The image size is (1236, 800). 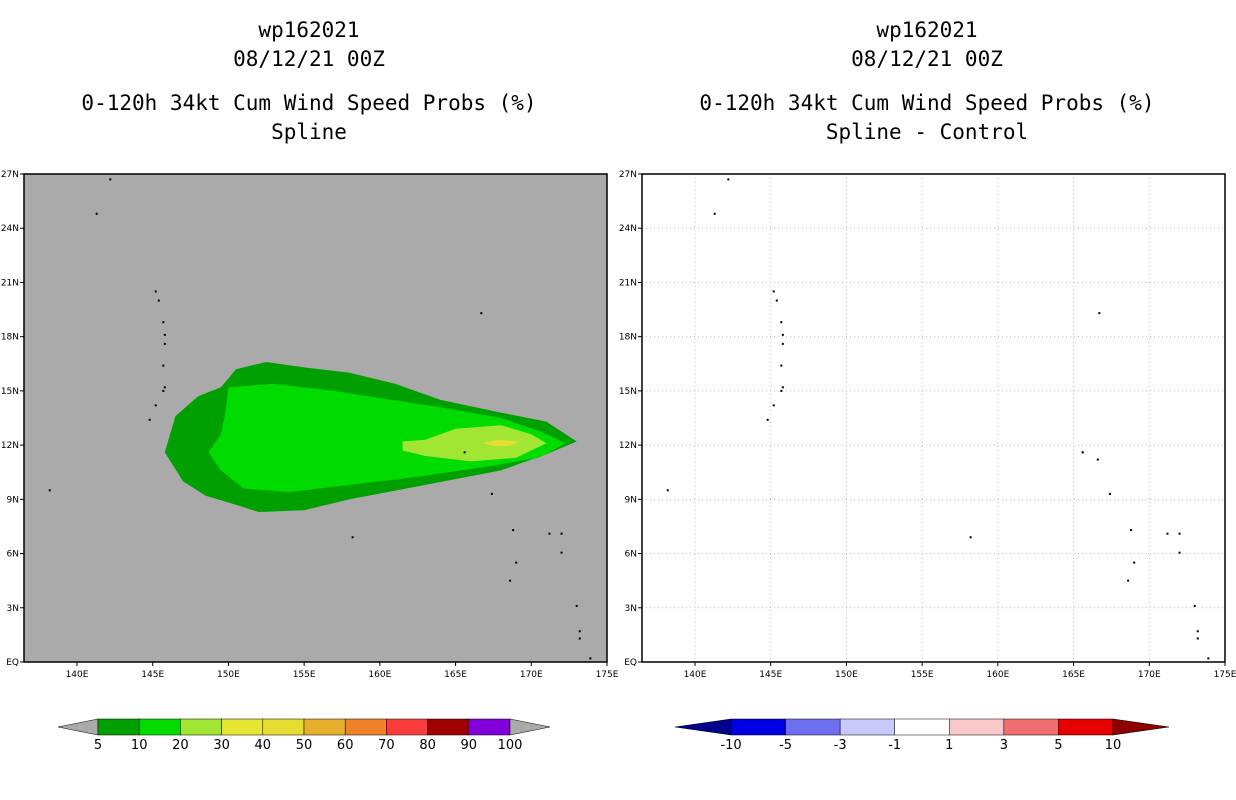 I want to click on colorbar-label: 60, so click(x=345, y=745).